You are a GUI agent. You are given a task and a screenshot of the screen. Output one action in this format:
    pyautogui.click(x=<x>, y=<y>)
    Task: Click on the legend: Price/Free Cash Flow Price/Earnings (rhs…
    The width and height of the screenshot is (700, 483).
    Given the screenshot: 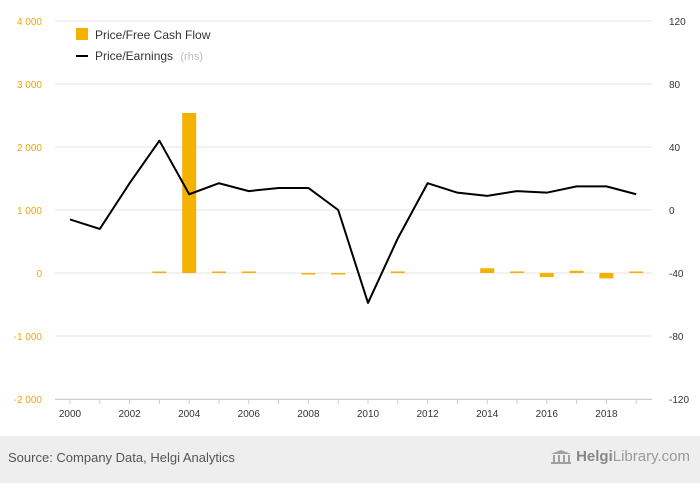 What is the action you would take?
    pyautogui.click(x=143, y=45)
    